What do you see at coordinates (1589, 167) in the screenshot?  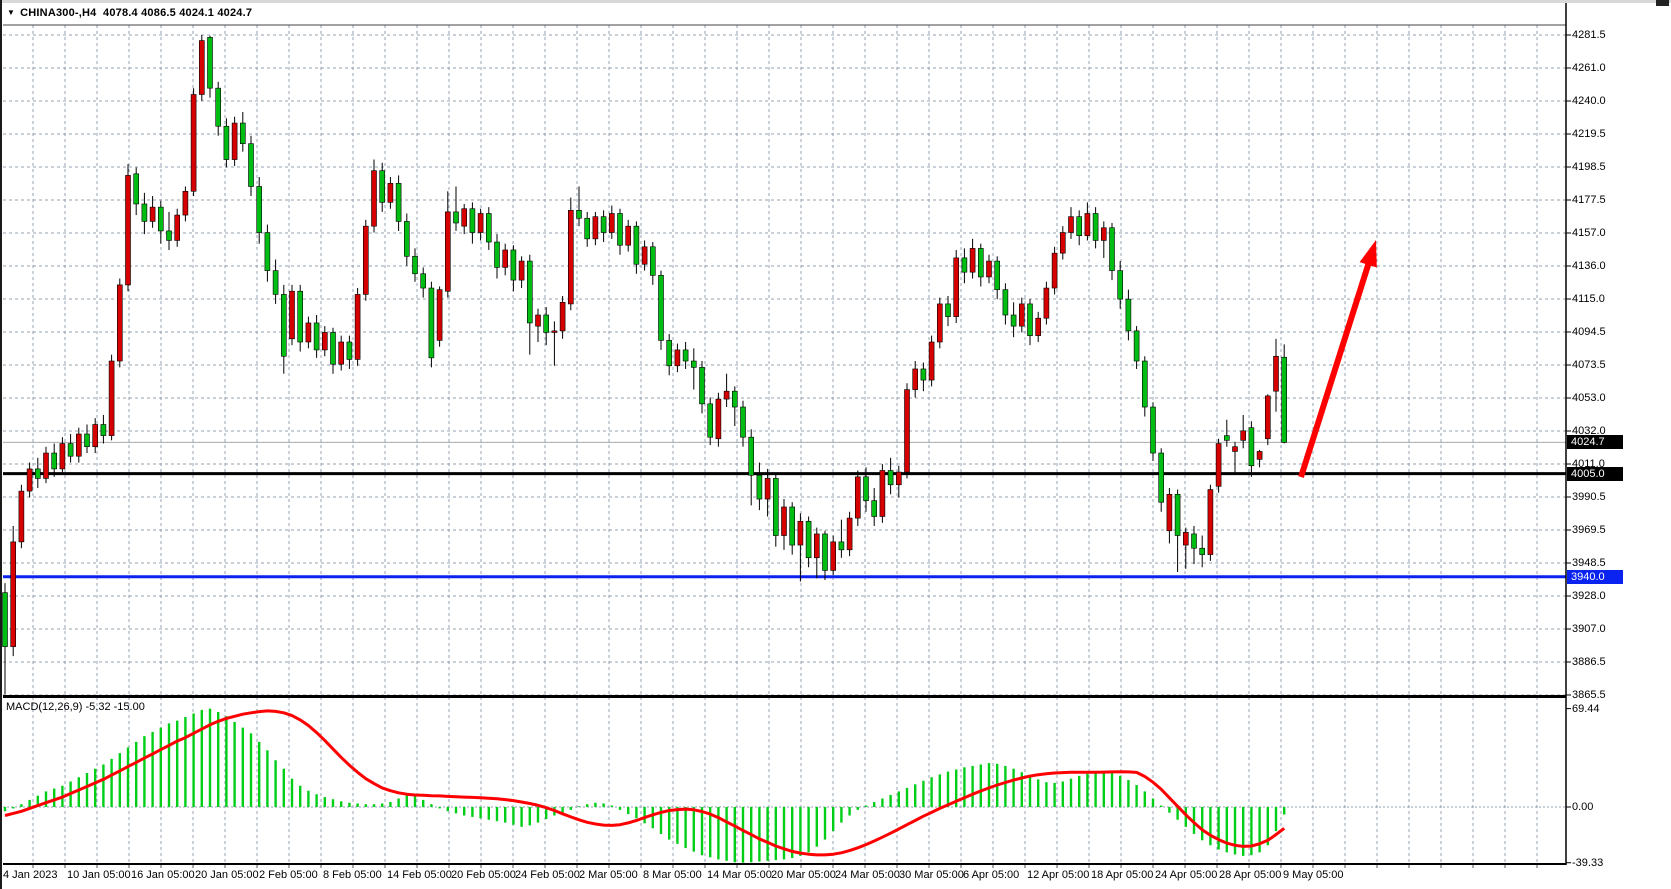 I see `price-tick-label: 4198.5` at bounding box center [1589, 167].